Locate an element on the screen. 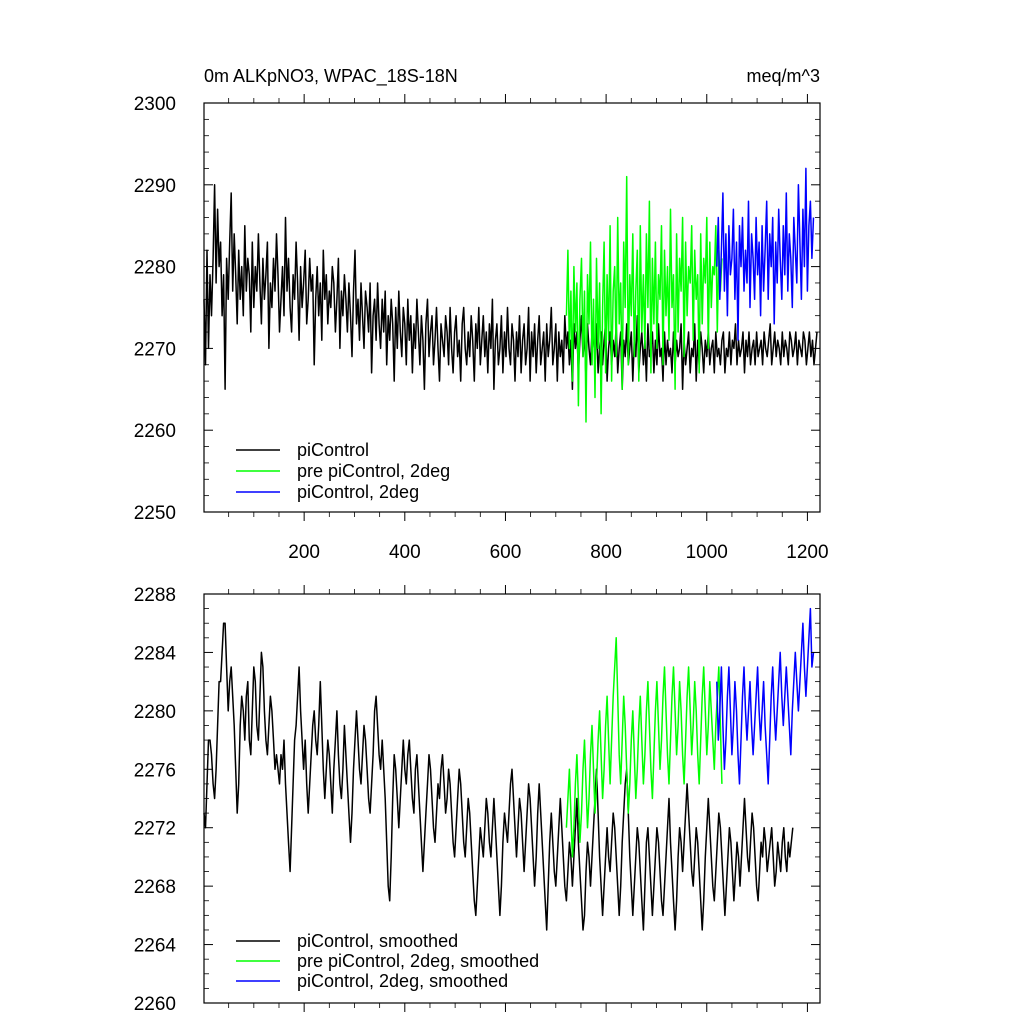  legend-label-2: pre piControl, 2deg is located at coordinates (373, 471).